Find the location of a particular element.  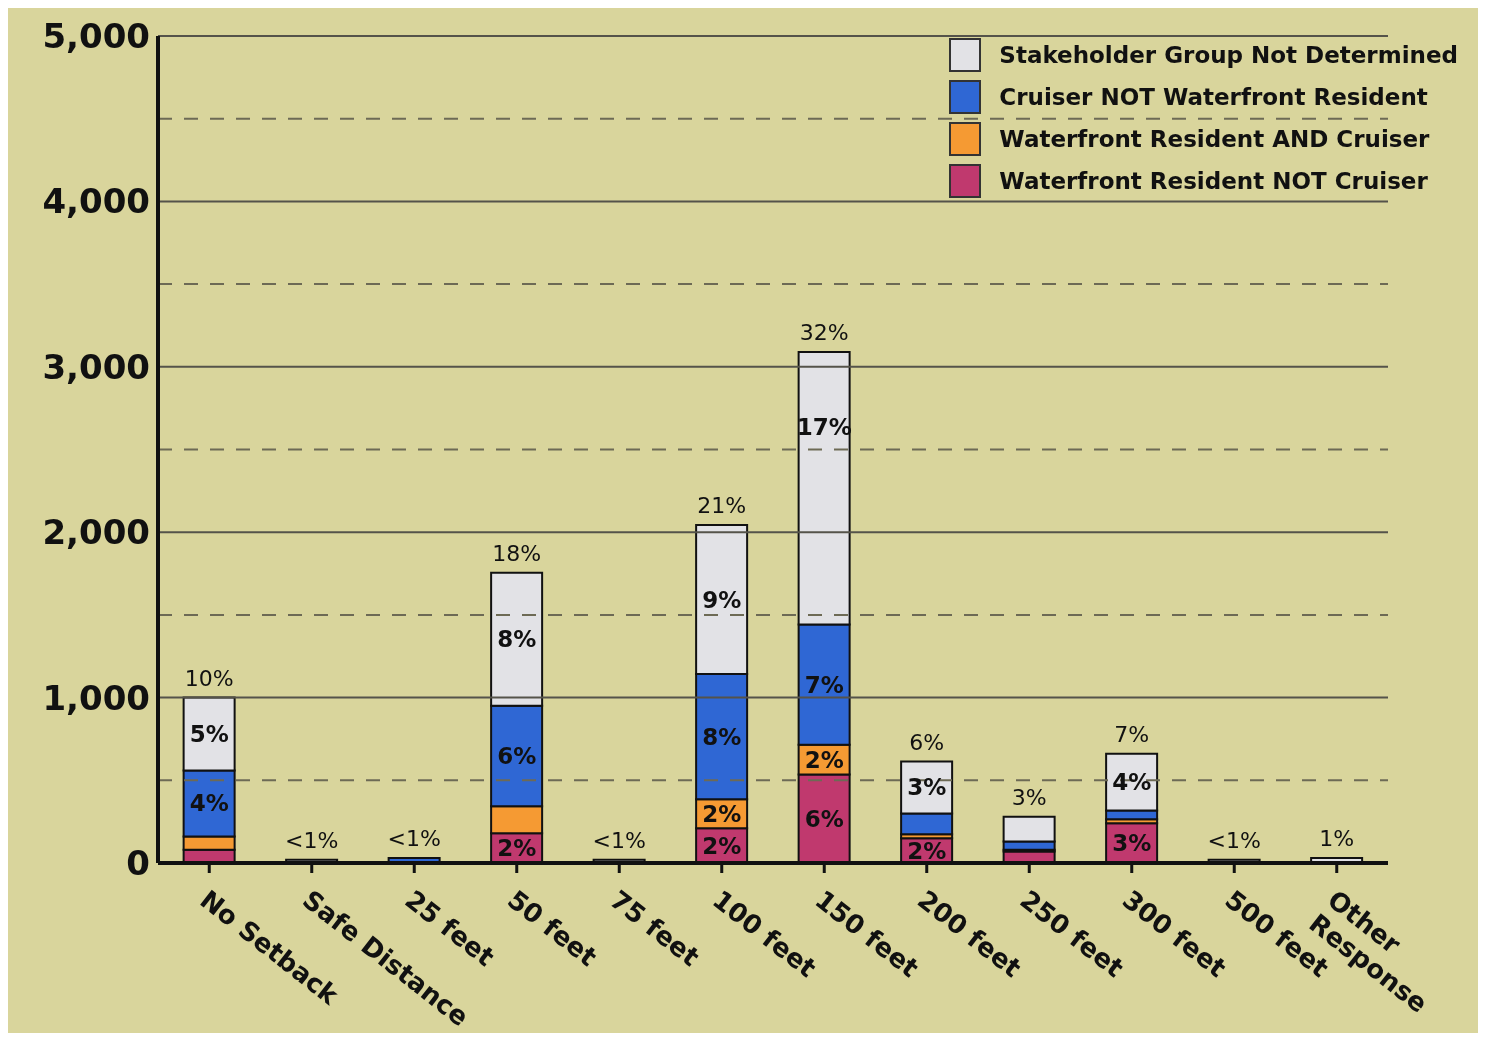

annotation: 1% is located at coordinates (1337, 839).